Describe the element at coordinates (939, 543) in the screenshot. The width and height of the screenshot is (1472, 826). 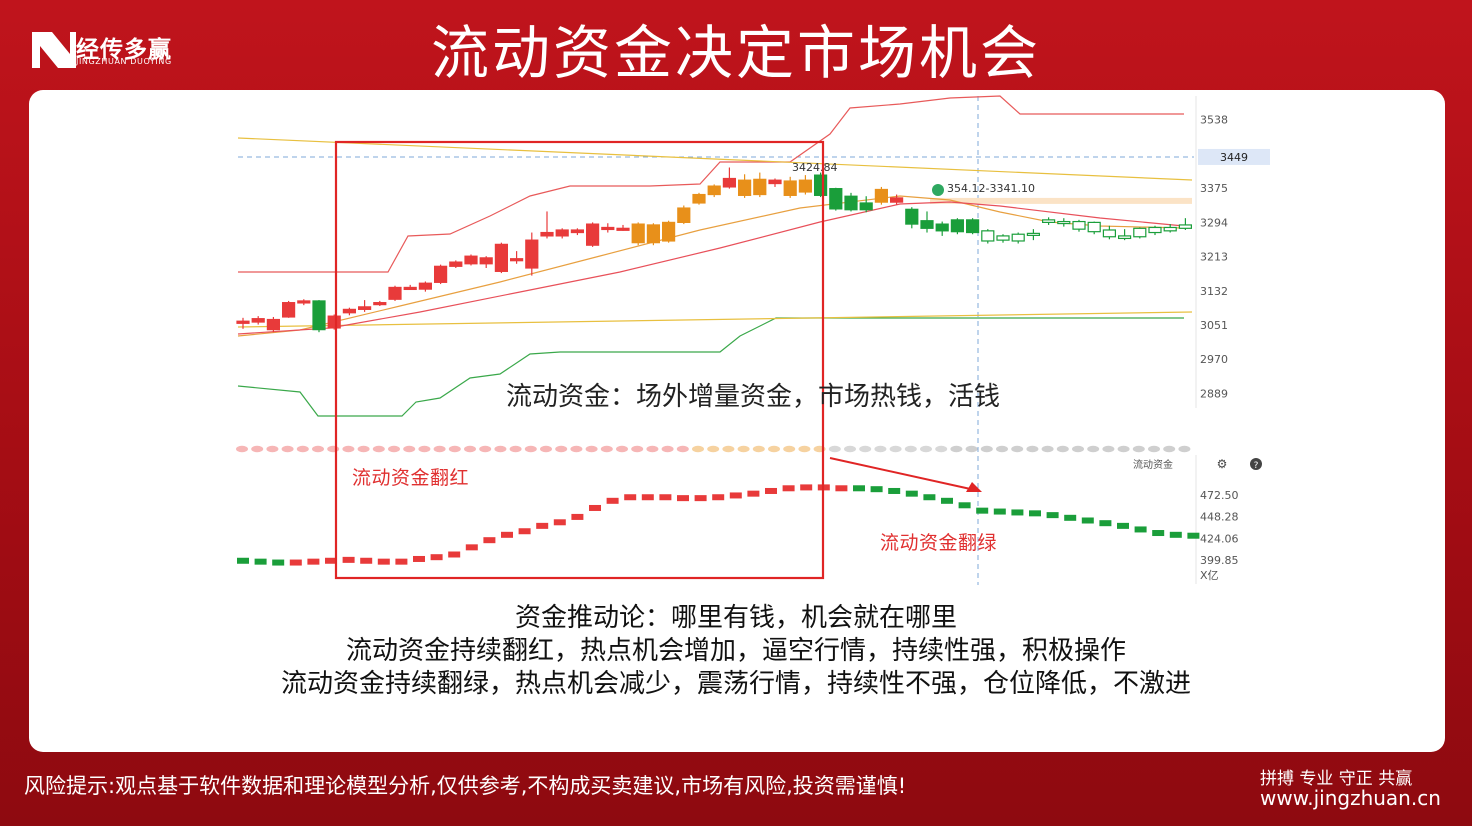
I see `label-liquidity-green: 流动资金翻绿` at that location.